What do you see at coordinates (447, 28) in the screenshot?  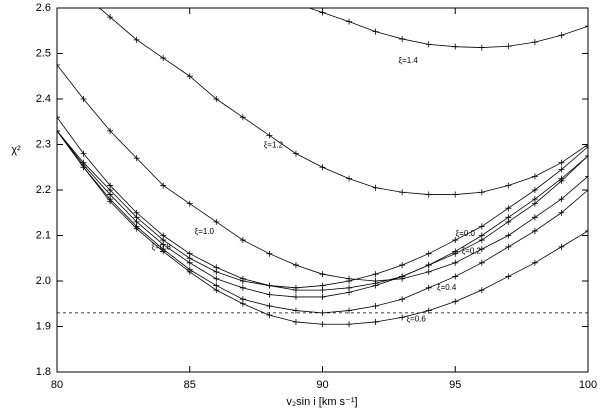 I see `series-line` at bounding box center [447, 28].